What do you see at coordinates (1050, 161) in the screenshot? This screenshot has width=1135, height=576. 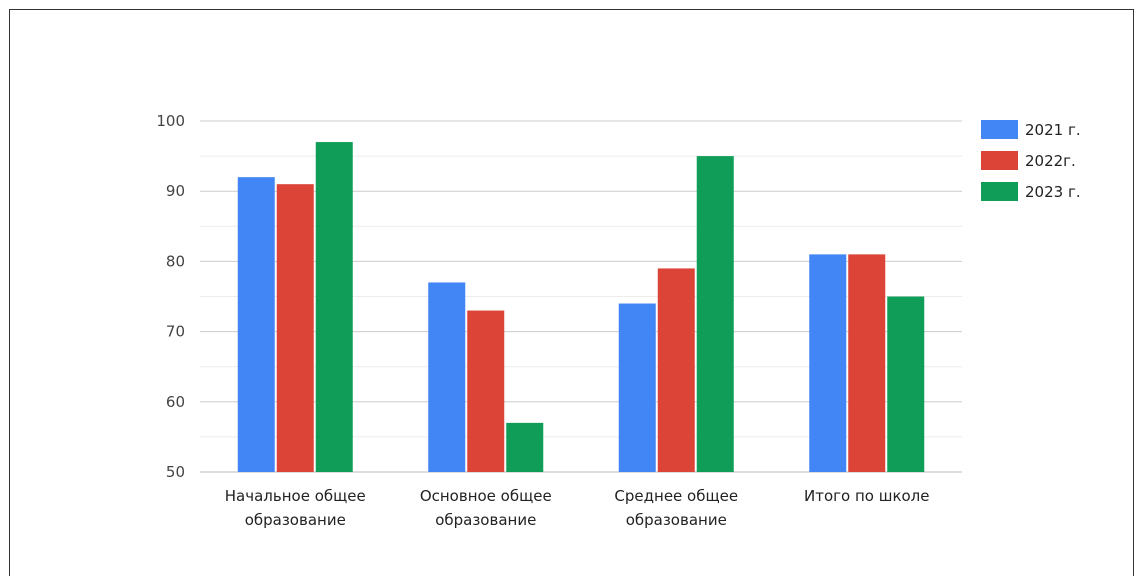 I see `legend-label: 2022г.` at bounding box center [1050, 161].